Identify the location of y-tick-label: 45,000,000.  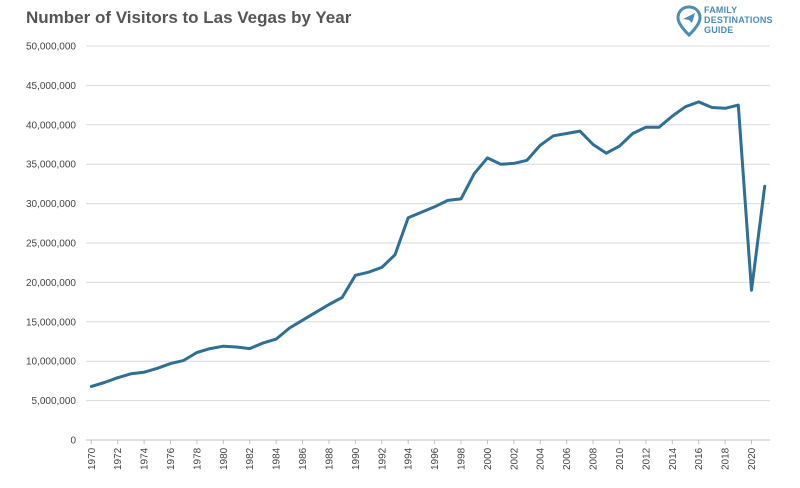
(51, 86).